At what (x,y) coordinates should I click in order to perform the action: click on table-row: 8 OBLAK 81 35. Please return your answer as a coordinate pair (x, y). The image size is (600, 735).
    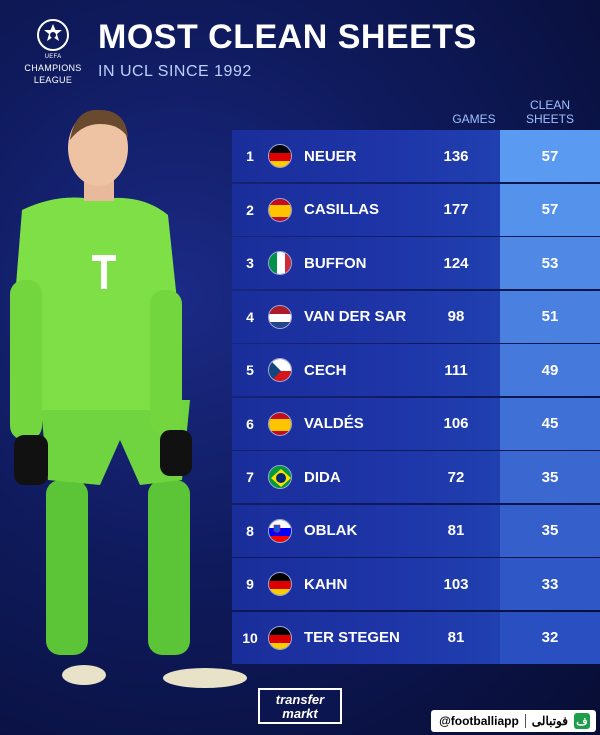
    Looking at the image, I should click on (416, 530).